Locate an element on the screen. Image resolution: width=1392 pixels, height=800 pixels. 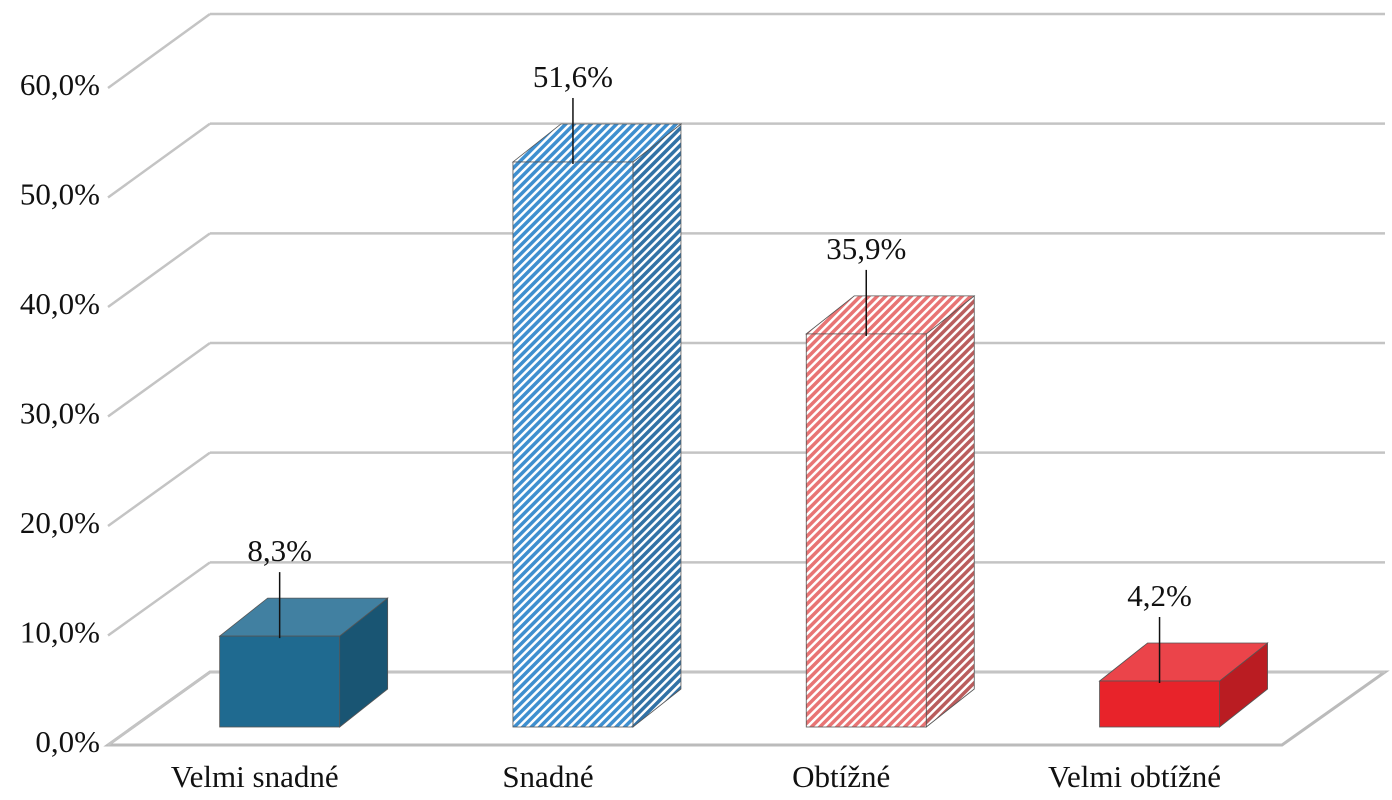
y-tick-label: 0,0% is located at coordinates (67, 741).